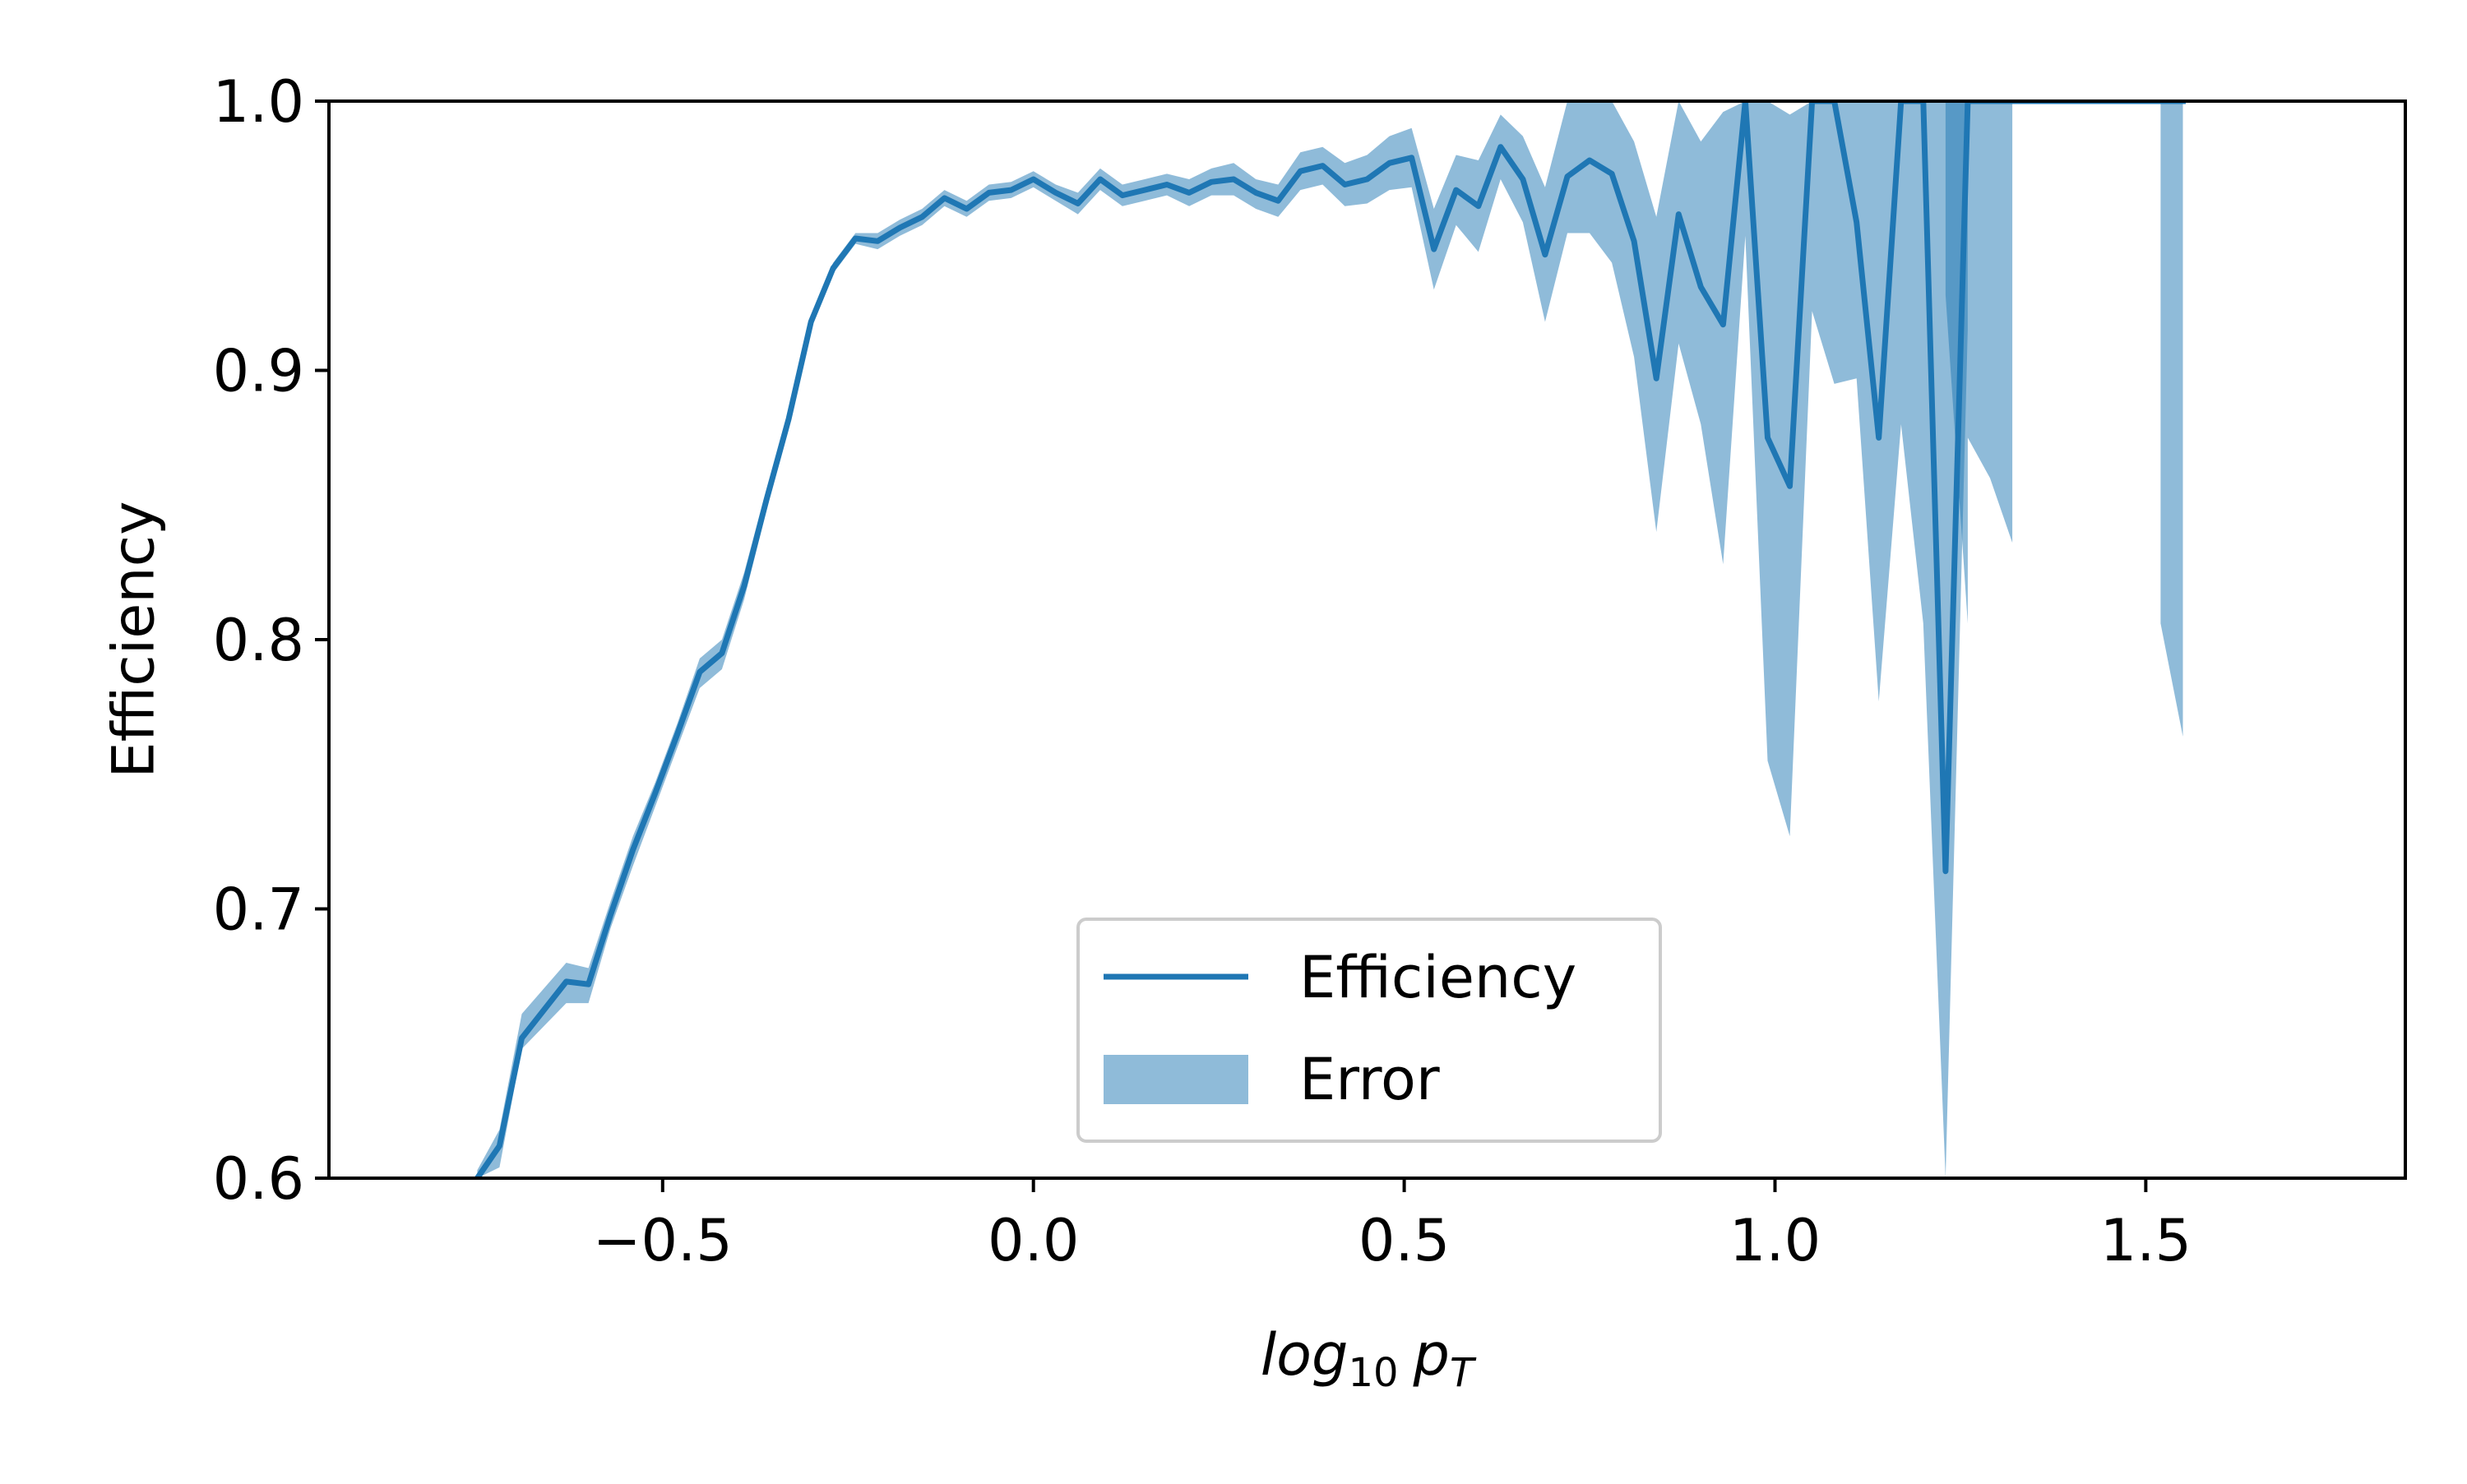  I want to click on y-tick-label: 0.7, so click(258, 910).